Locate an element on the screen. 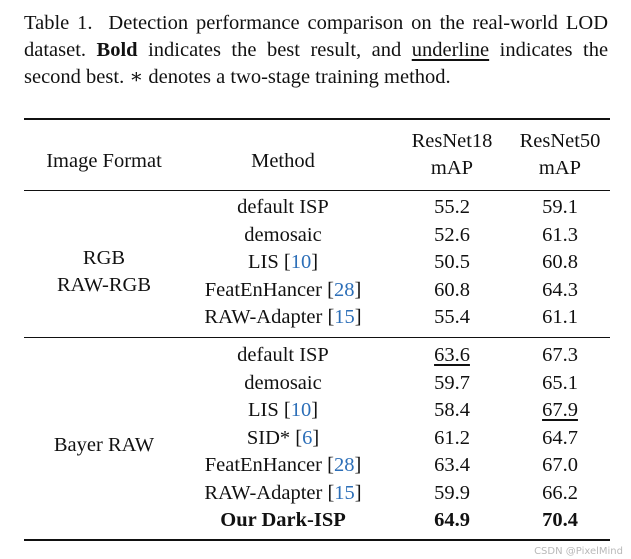 The image size is (631, 559). resnet18-map-value: 55.4 is located at coordinates (452, 317).